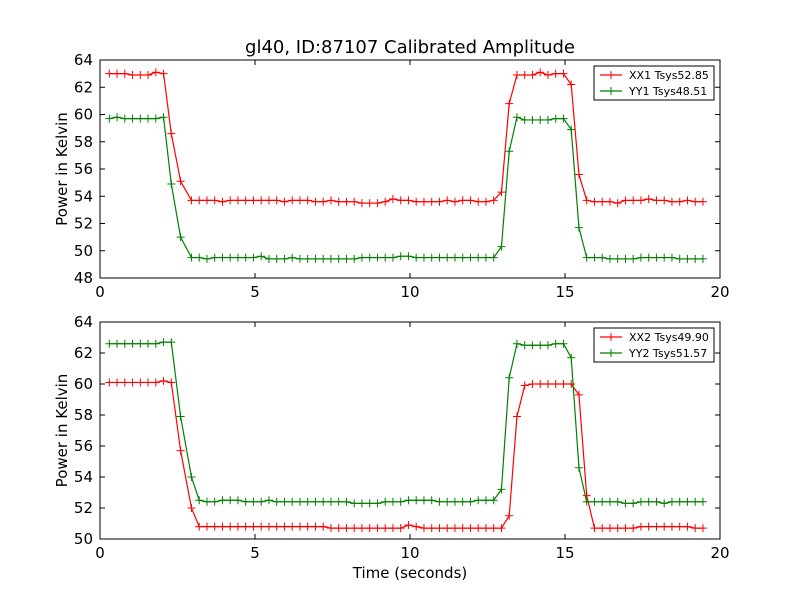 The image size is (800, 604). I want to click on x-tick-label: 10, so click(409, 292).